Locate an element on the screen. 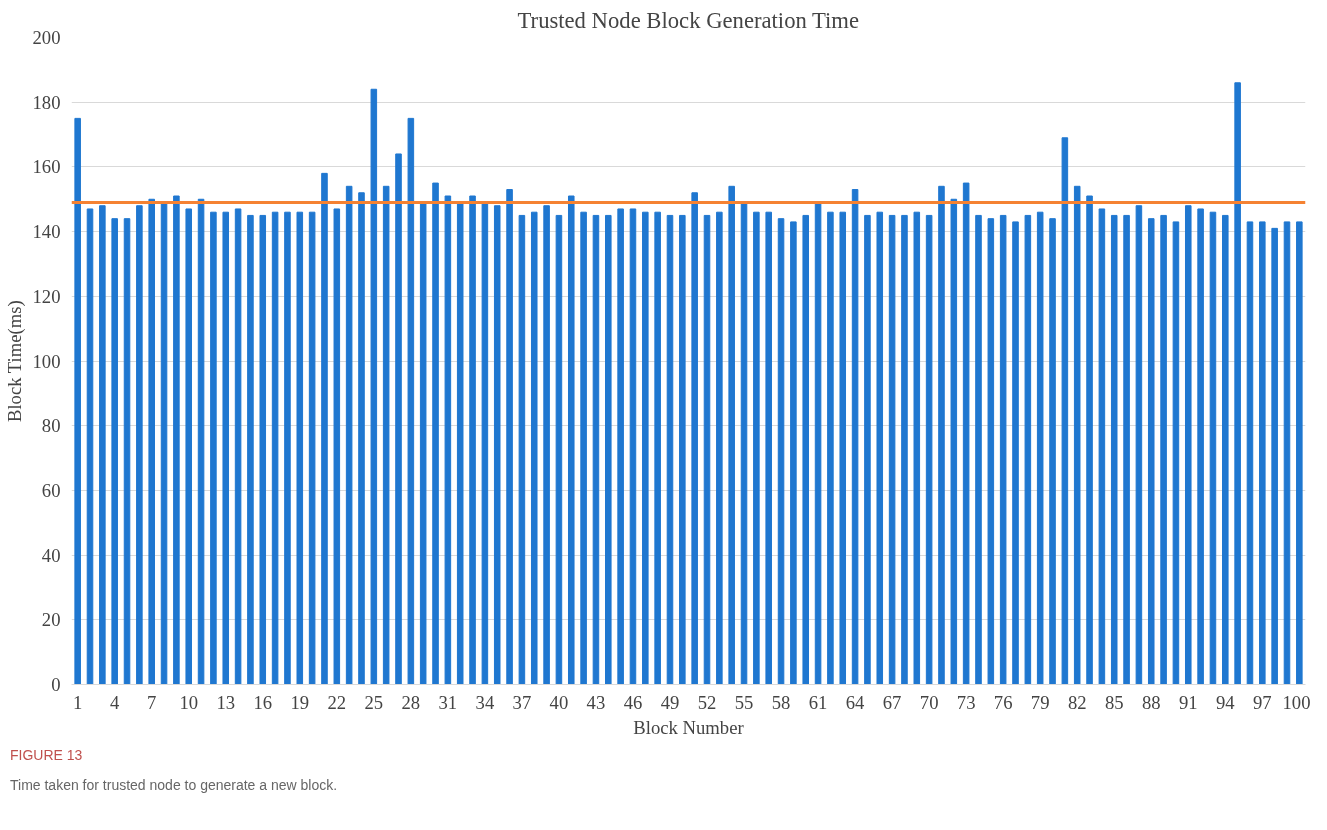 Image resolution: width=1327 pixels, height=830 pixels. caption: FIGURE 13 is located at coordinates (46, 755).